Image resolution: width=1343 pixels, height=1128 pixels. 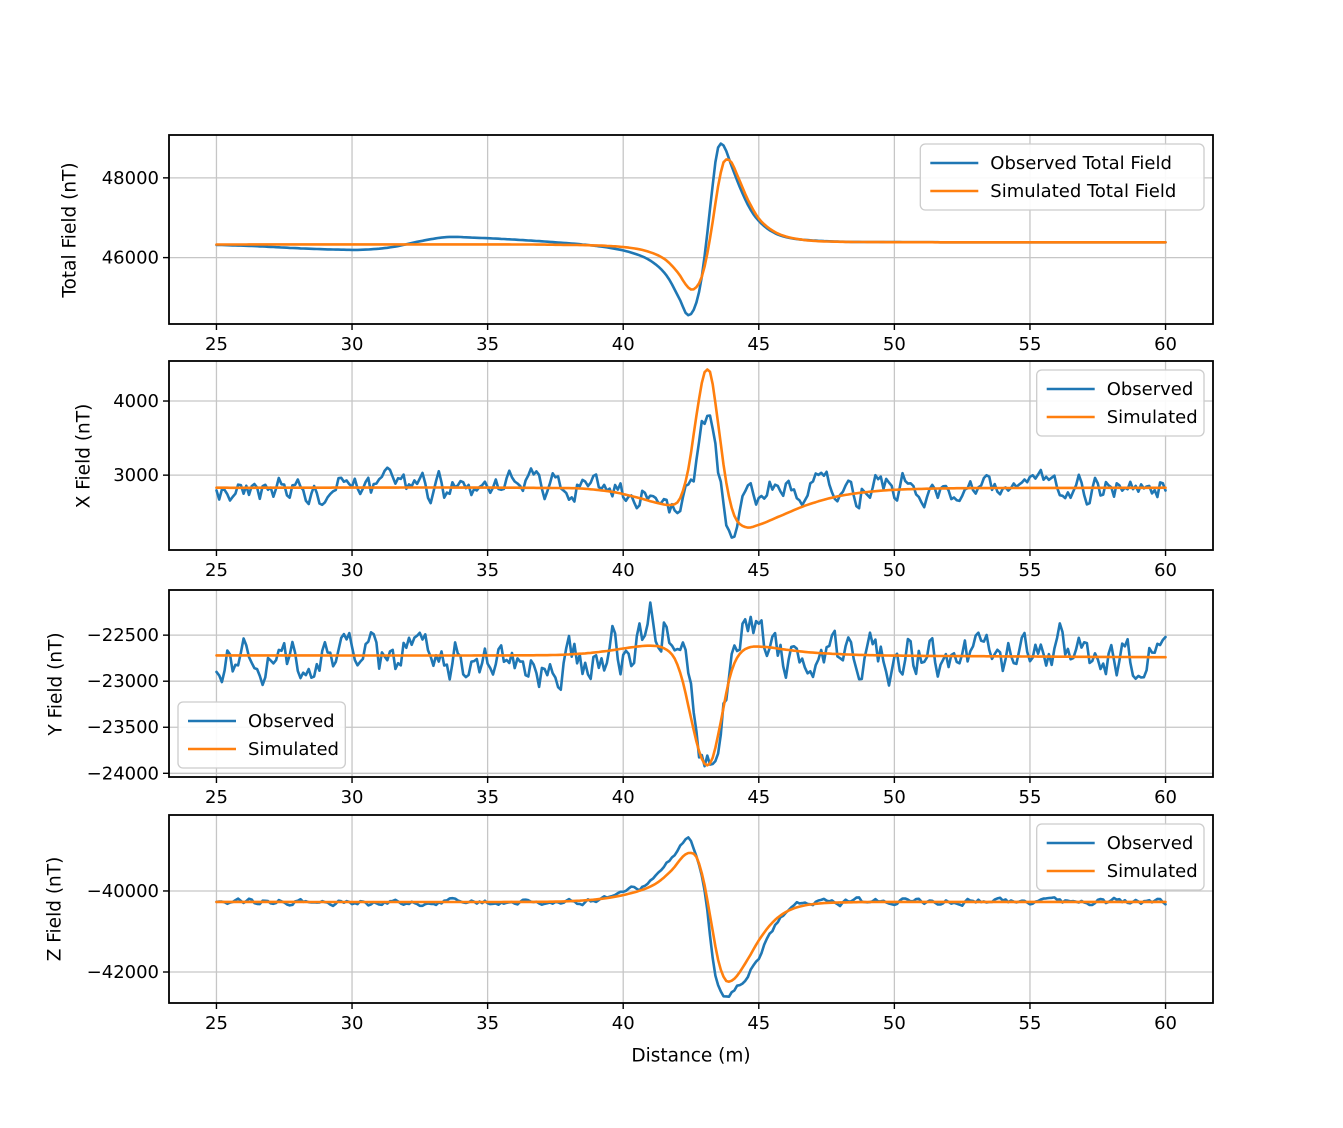 What do you see at coordinates (136, 401) in the screenshot?
I see `y-tick-label: 4000` at bounding box center [136, 401].